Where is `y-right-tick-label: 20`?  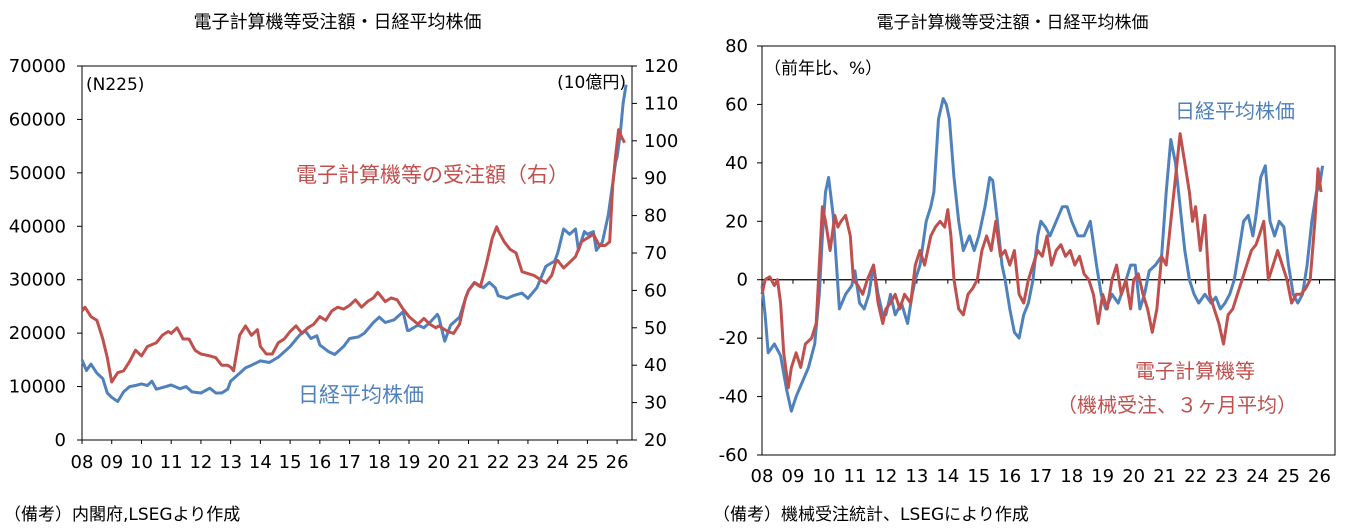
y-right-tick-label: 20 is located at coordinates (655, 440).